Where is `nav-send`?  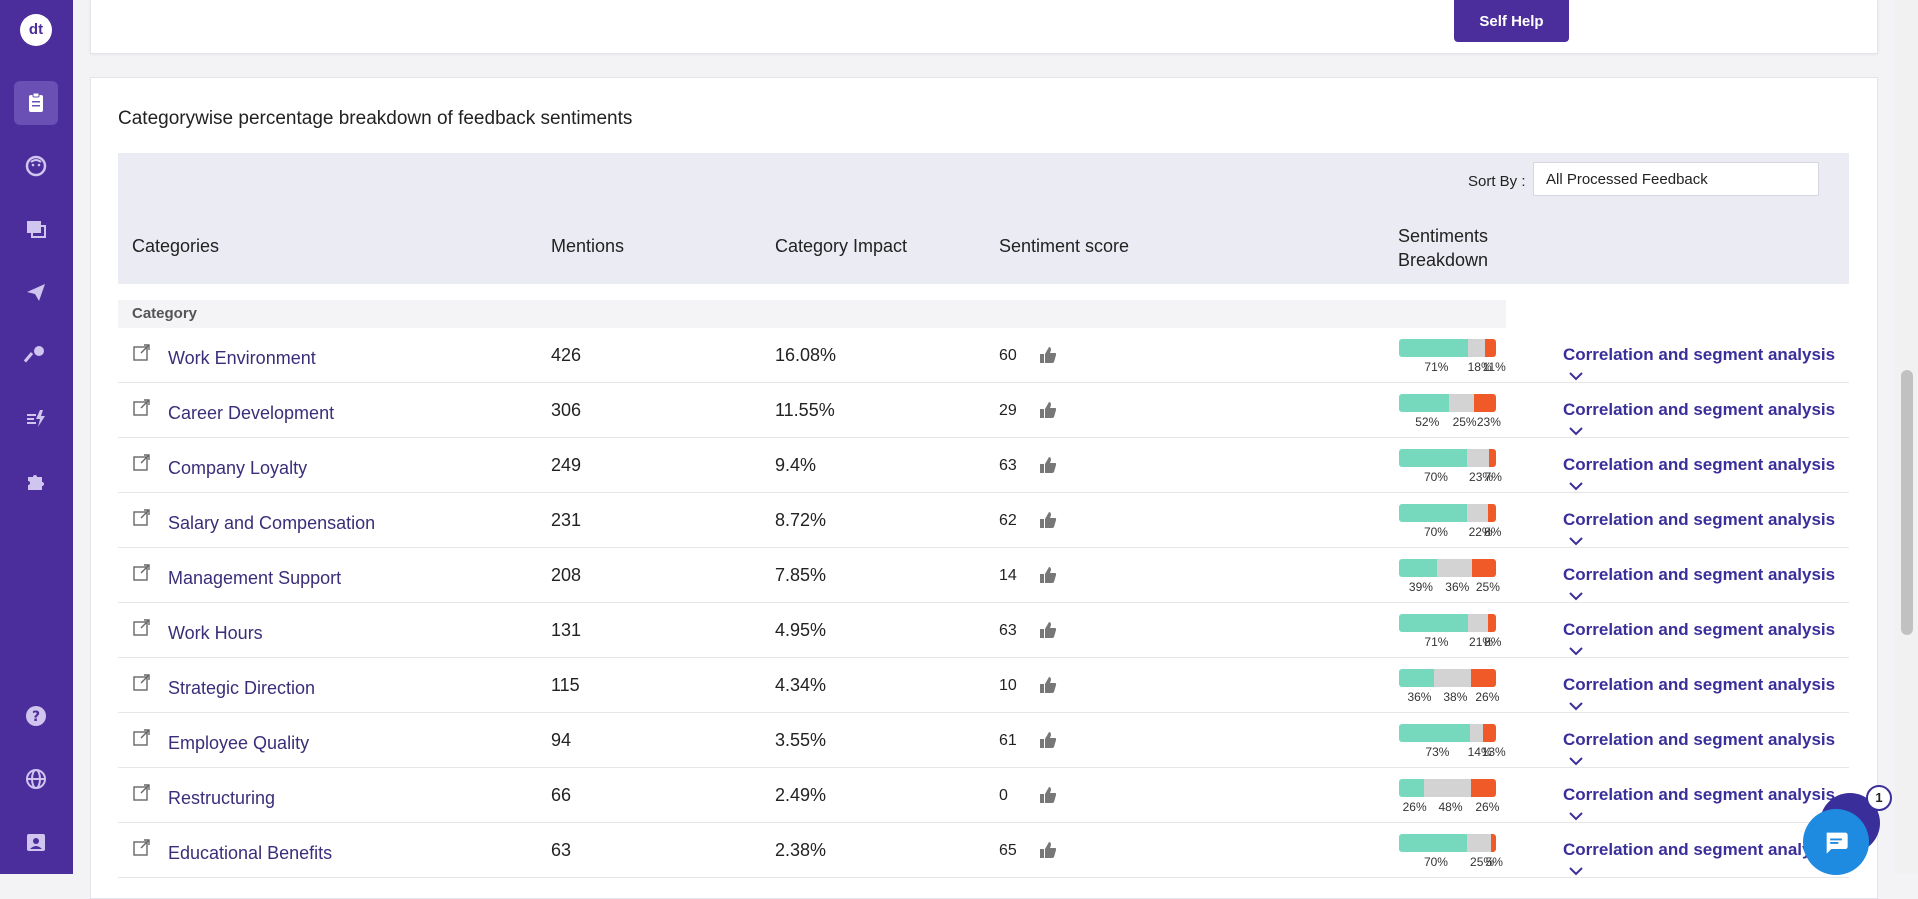 nav-send is located at coordinates (36, 292).